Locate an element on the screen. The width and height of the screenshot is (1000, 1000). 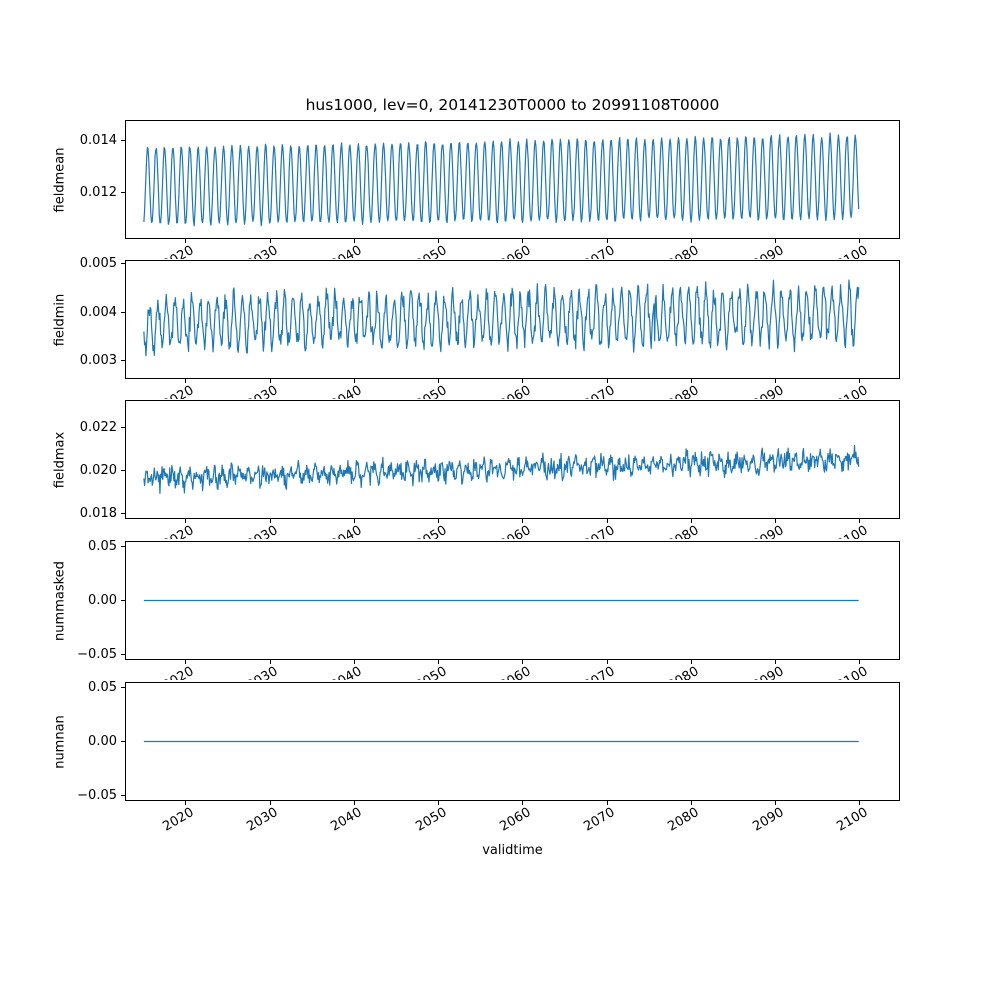
subplot-fieldmax is located at coordinates (512, 459).